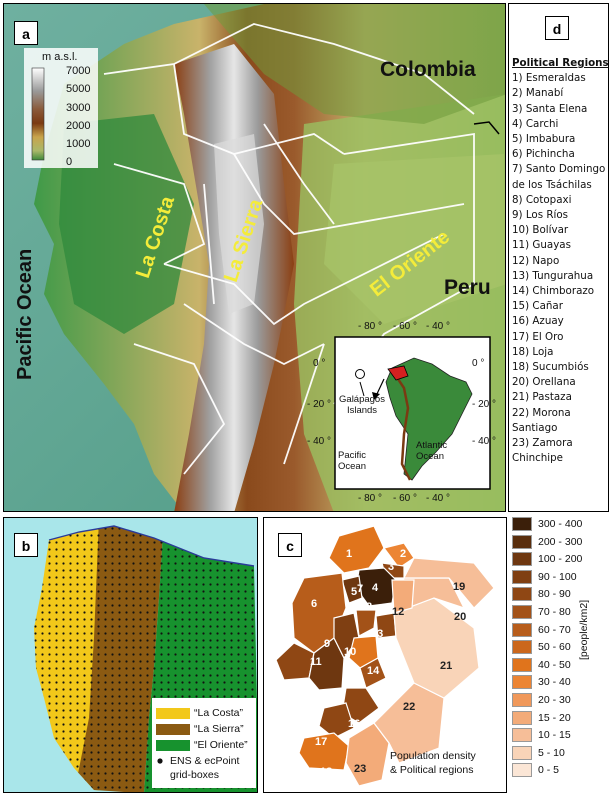 The width and height of the screenshot is (612, 796). What do you see at coordinates (446, 666) in the screenshot?
I see `region-number-label: 21` at bounding box center [446, 666].